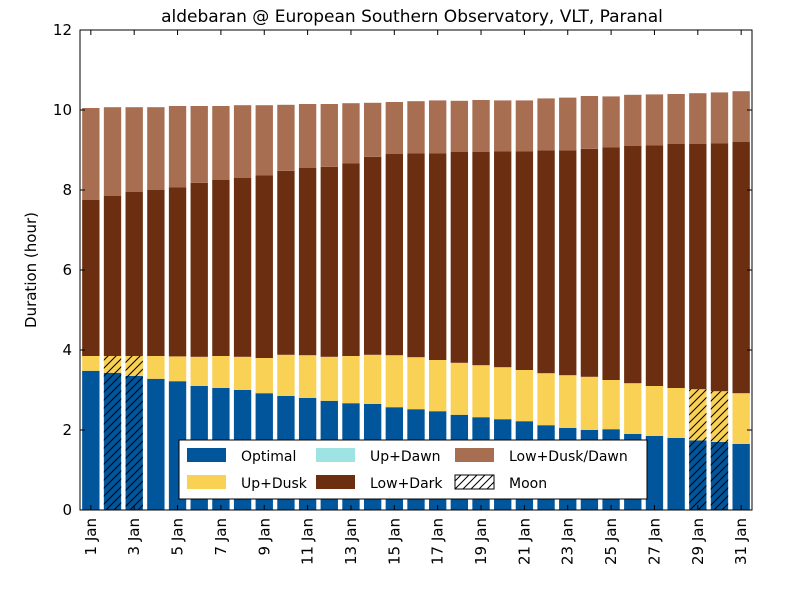 This screenshot has width=800, height=600. Describe the element at coordinates (242, 267) in the screenshot. I see `bar-low-dark-8-jan` at that location.